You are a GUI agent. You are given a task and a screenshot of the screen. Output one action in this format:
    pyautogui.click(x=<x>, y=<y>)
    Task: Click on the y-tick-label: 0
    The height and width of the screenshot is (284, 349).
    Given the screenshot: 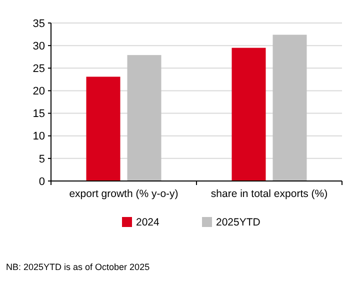 What is the action you would take?
    pyautogui.click(x=41, y=182)
    